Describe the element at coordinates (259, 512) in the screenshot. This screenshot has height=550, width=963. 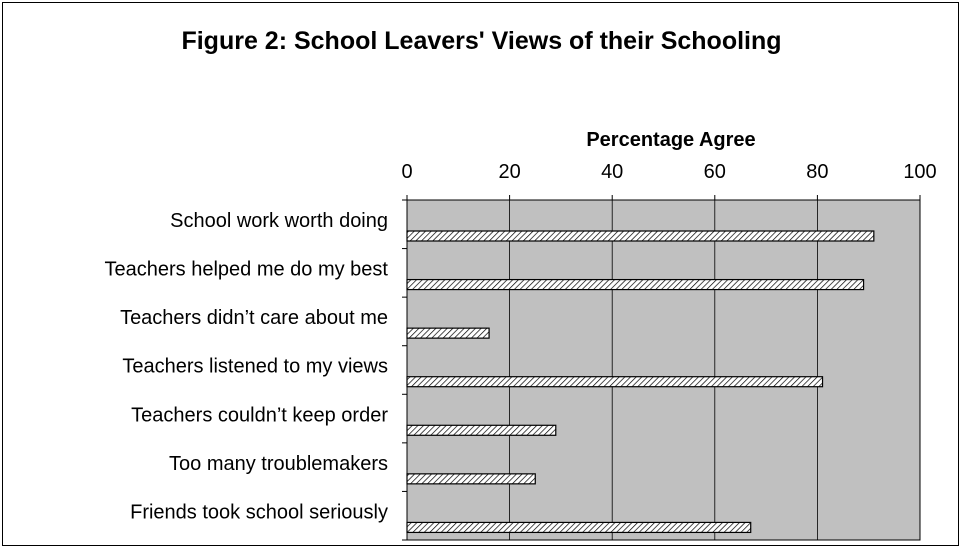
I see `category-label: Friends took school seriously` at that location.